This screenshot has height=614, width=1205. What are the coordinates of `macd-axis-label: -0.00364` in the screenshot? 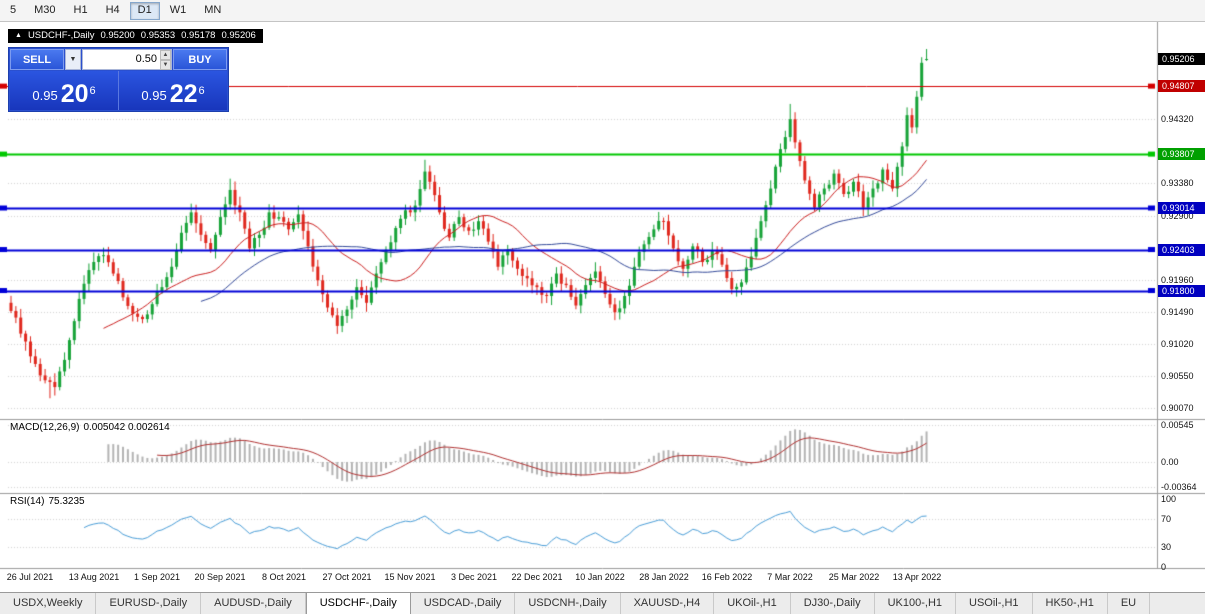 It's located at (1179, 487).